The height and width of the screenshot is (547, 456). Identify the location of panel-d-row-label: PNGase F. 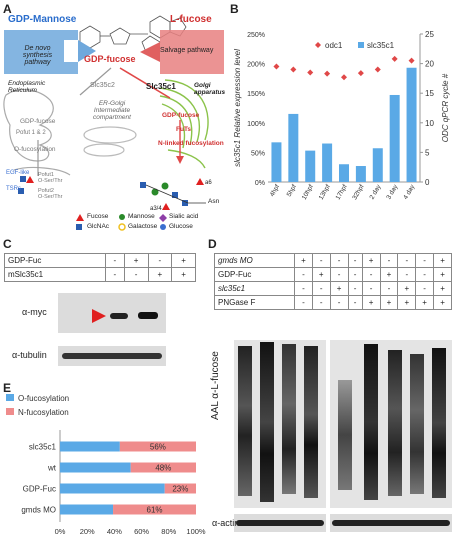
(254, 302).